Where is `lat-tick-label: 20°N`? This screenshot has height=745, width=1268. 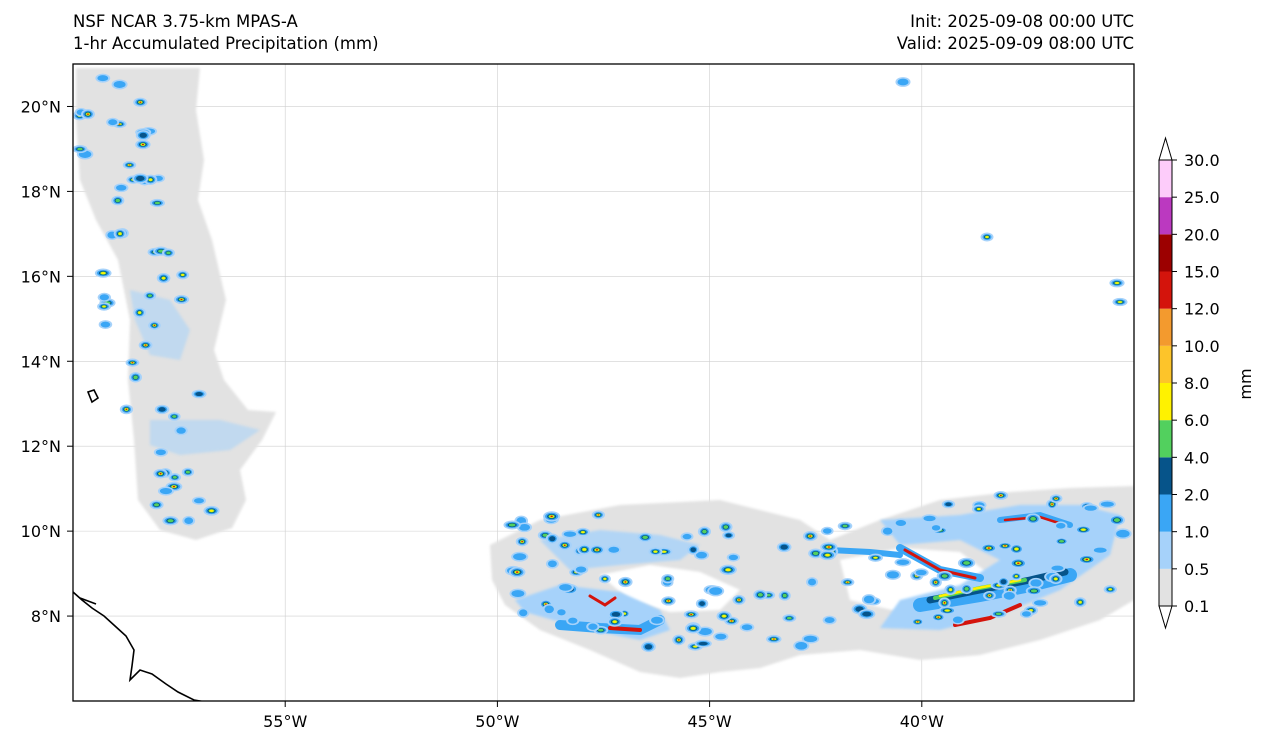 lat-tick-label: 20°N is located at coordinates (41, 106).